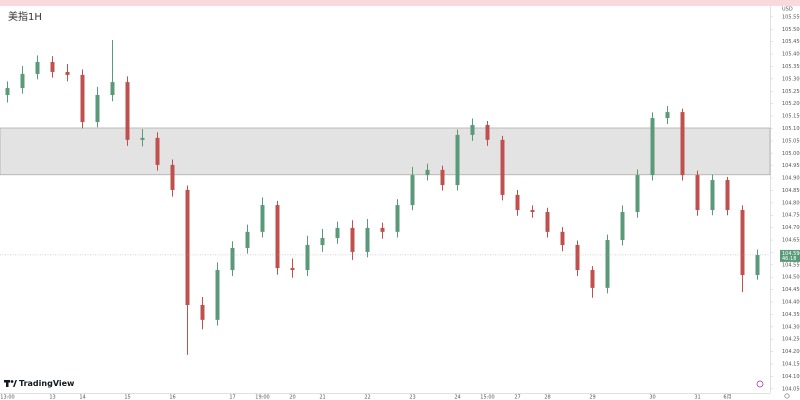 This screenshot has width=800, height=400. What do you see at coordinates (127, 397) in the screenshot?
I see `x-tick-label: 15` at bounding box center [127, 397].